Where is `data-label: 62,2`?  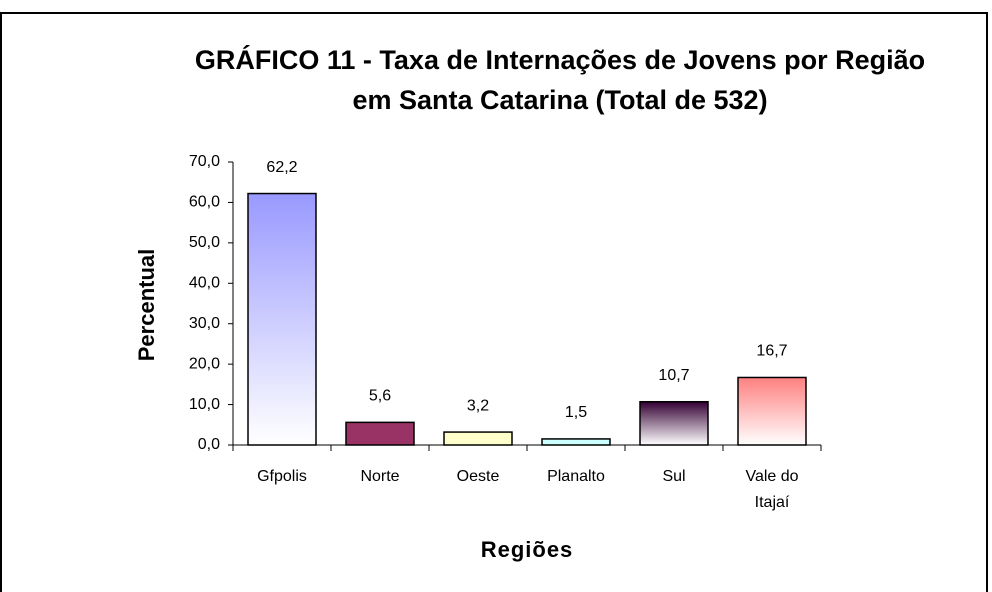
data-label: 62,2 is located at coordinates (281, 167).